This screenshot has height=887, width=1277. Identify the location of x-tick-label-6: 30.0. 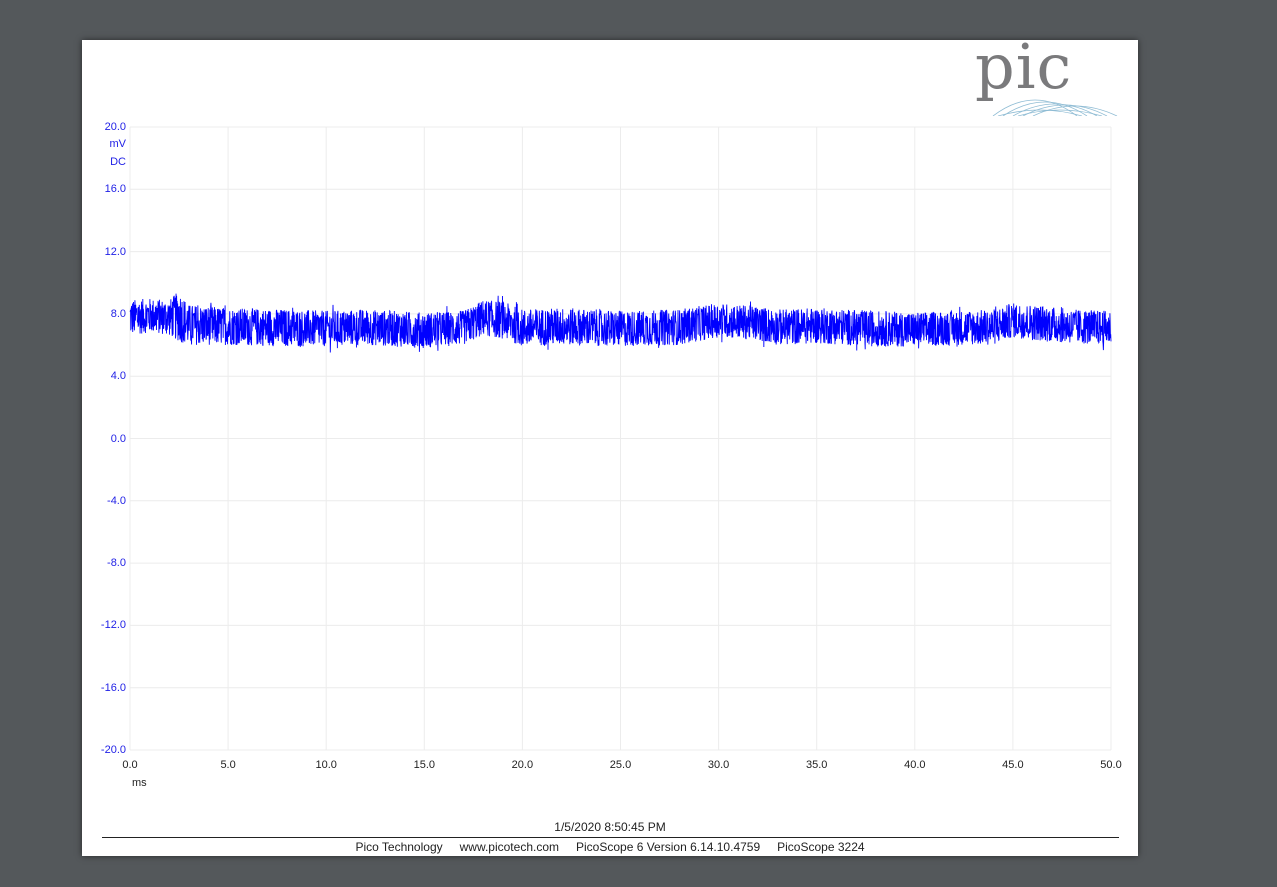
(718, 765).